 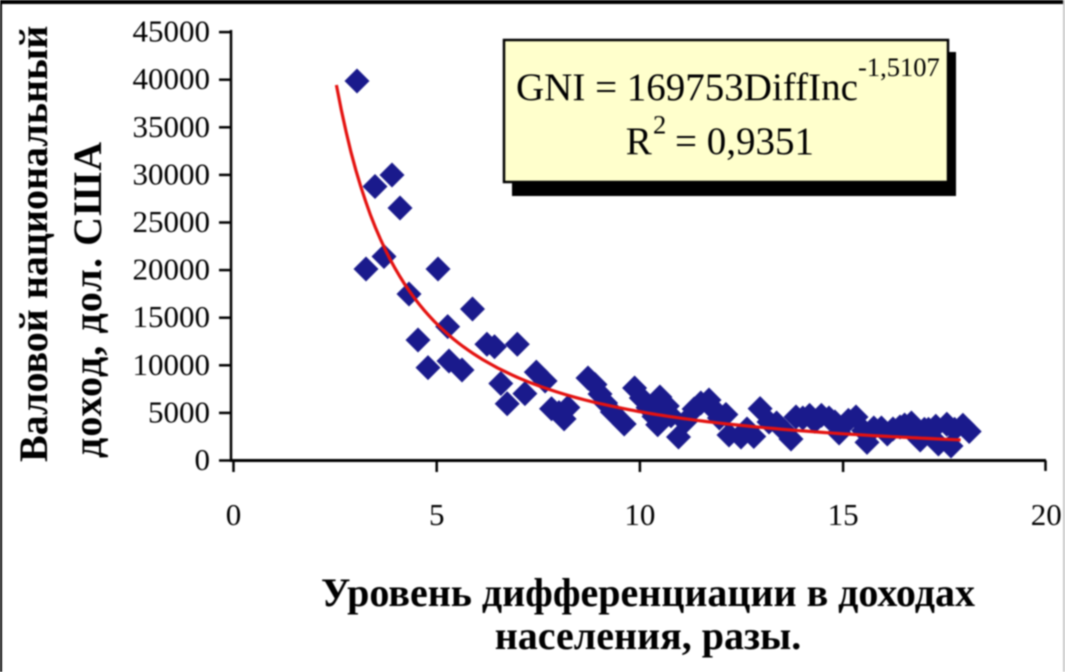 I want to click on svg-text: 25000, so click(x=172, y=221).